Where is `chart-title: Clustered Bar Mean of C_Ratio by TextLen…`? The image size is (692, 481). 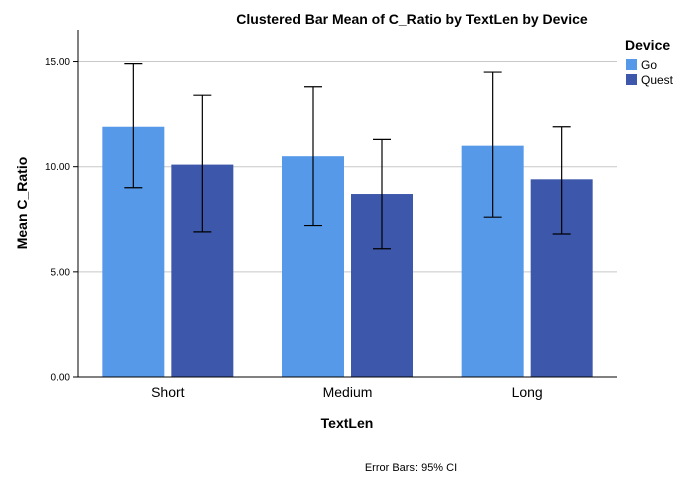 chart-title: Clustered Bar Mean of C_Ratio by TextLen… is located at coordinates (412, 19).